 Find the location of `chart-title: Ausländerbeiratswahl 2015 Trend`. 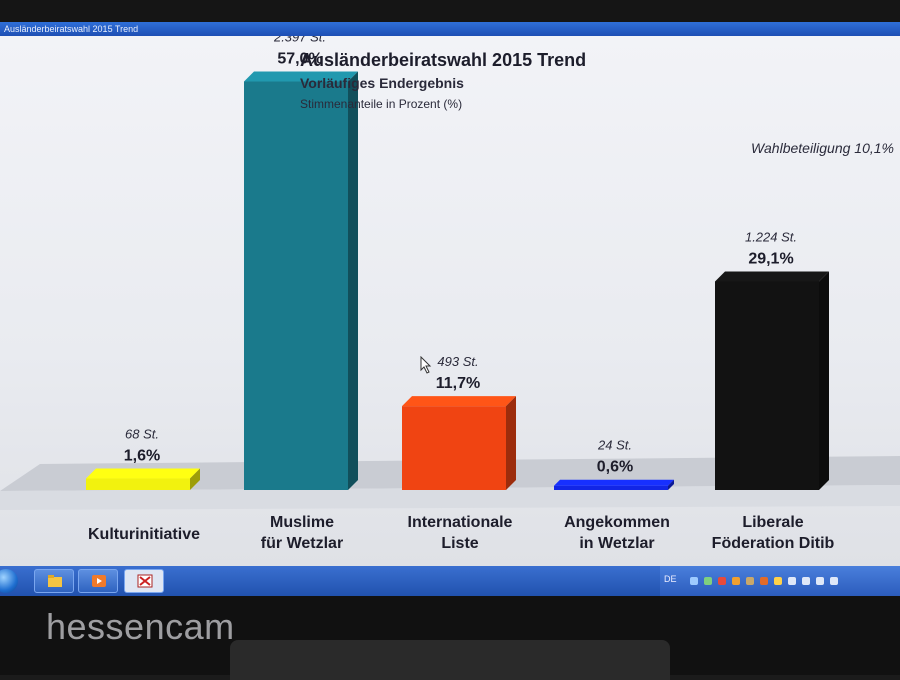

chart-title: Ausländerbeiratswahl 2015 Trend is located at coordinates (443, 60).